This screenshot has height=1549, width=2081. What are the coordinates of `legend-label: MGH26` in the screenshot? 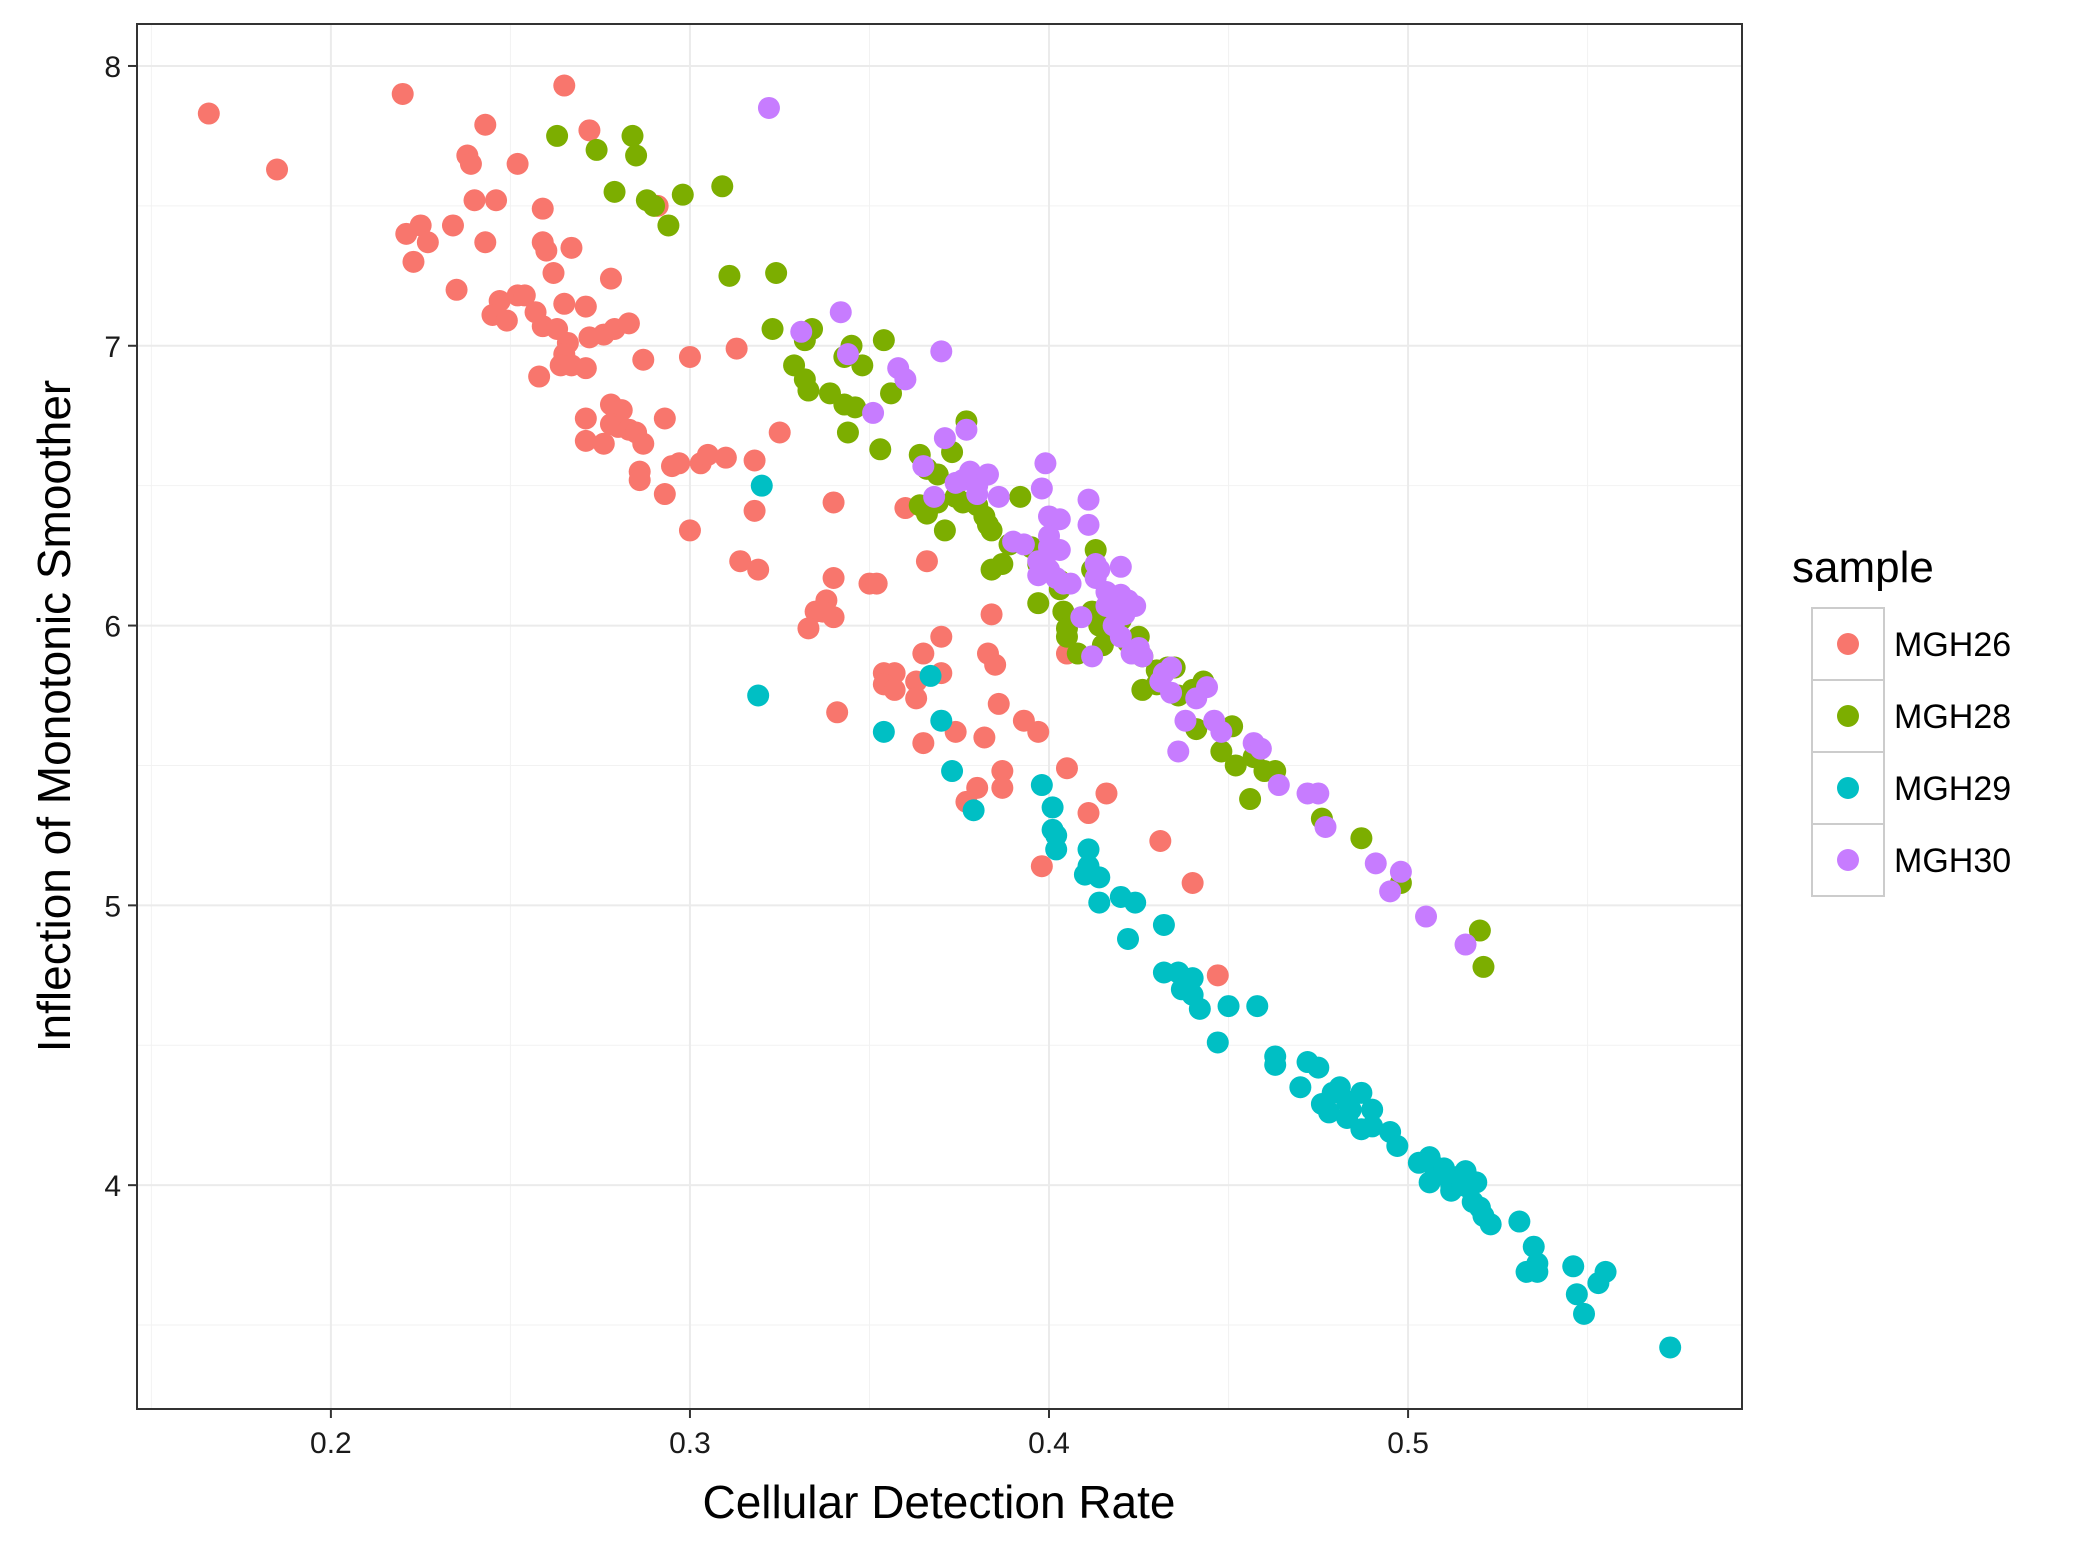 It's located at (1952, 645).